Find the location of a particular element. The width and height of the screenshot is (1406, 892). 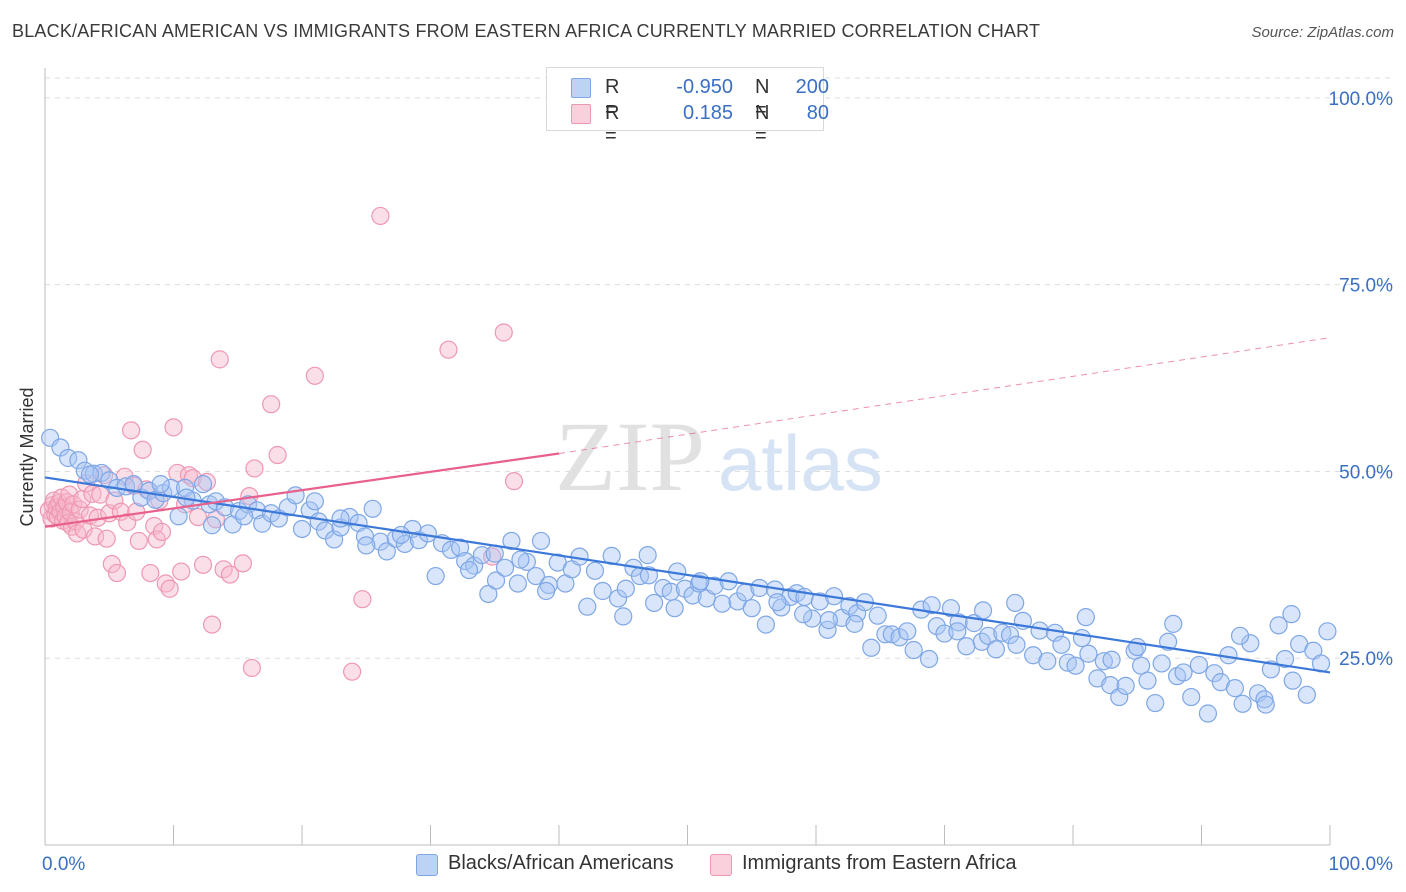

y-tick-label: 75.0% is located at coordinates (1366, 286).